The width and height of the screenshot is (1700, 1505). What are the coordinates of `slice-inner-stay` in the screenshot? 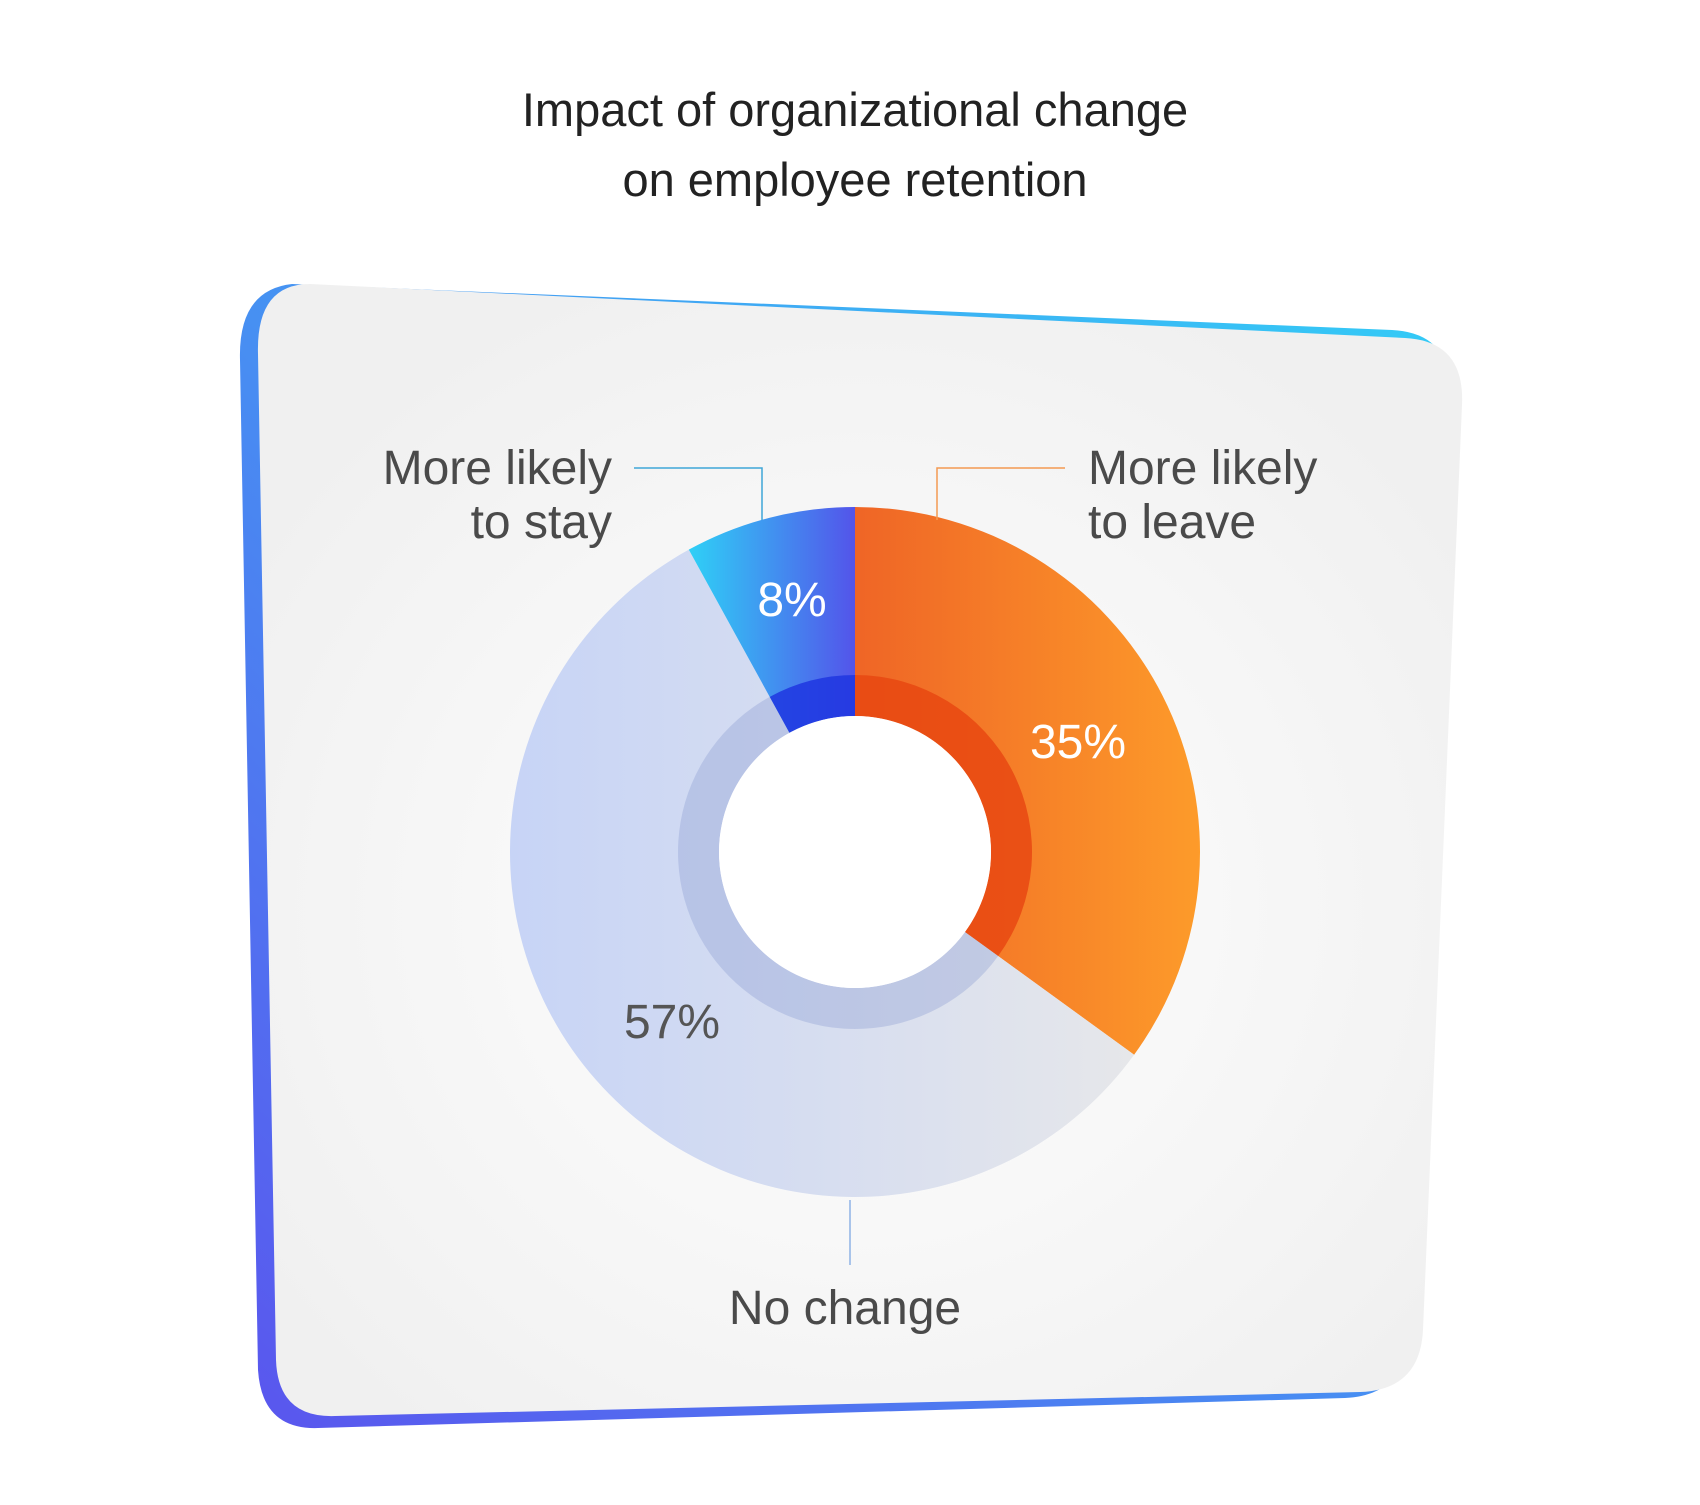 It's located at (812, 704).